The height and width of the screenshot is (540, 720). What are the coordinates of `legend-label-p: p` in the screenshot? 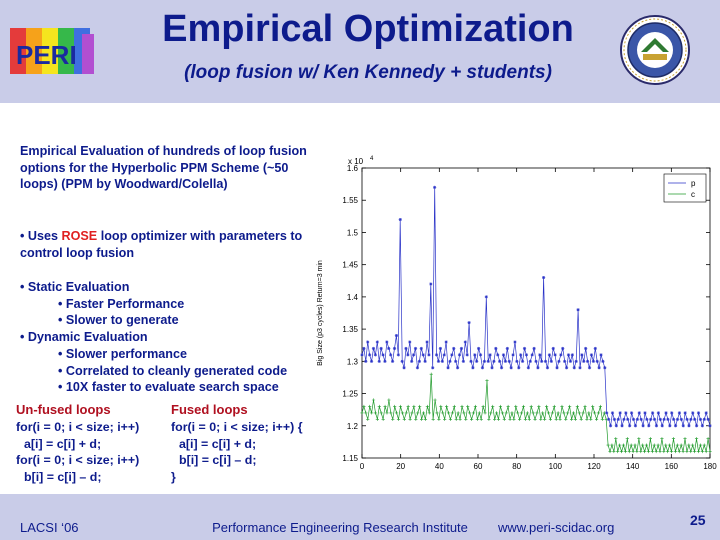 It's located at (693, 183).